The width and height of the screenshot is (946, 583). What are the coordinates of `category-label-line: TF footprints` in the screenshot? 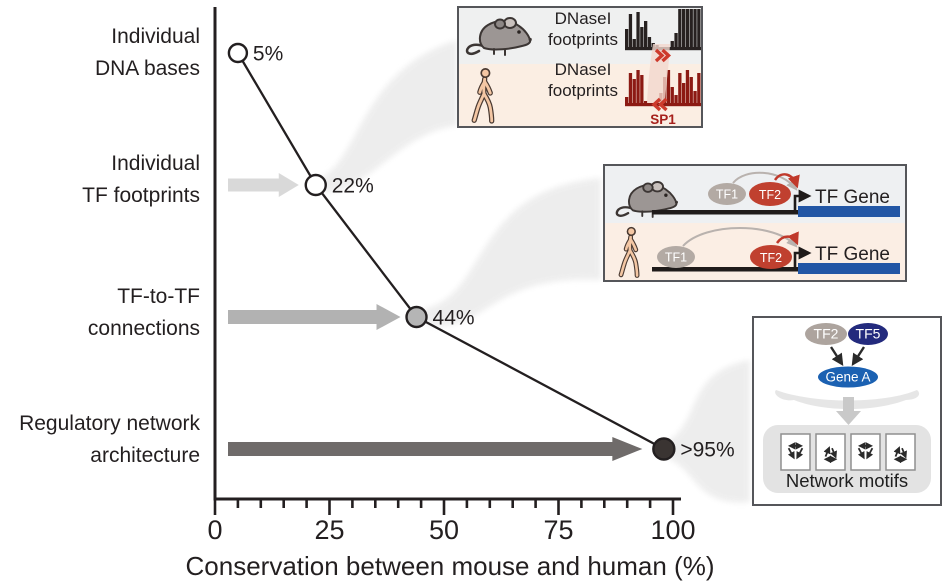 It's located at (141, 195).